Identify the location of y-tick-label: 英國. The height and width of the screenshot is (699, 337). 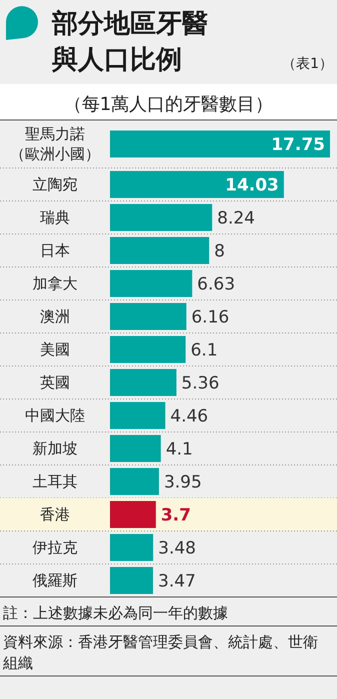
(55, 383).